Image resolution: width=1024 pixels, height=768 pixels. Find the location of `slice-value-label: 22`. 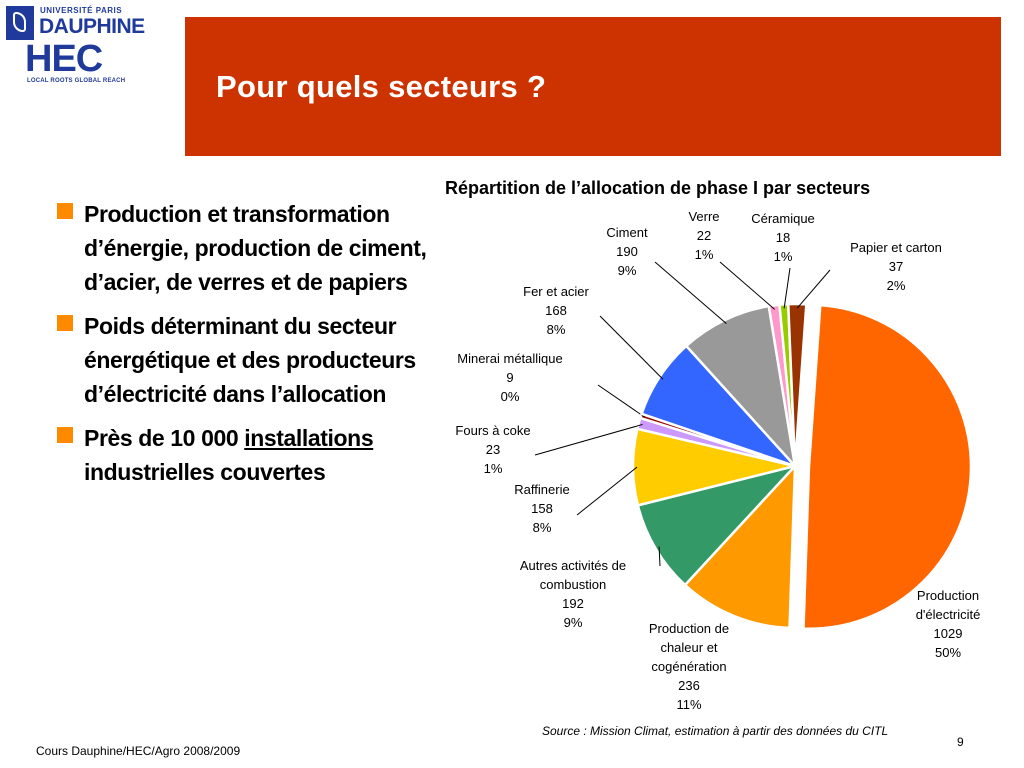

slice-value-label: 22 is located at coordinates (704, 235).